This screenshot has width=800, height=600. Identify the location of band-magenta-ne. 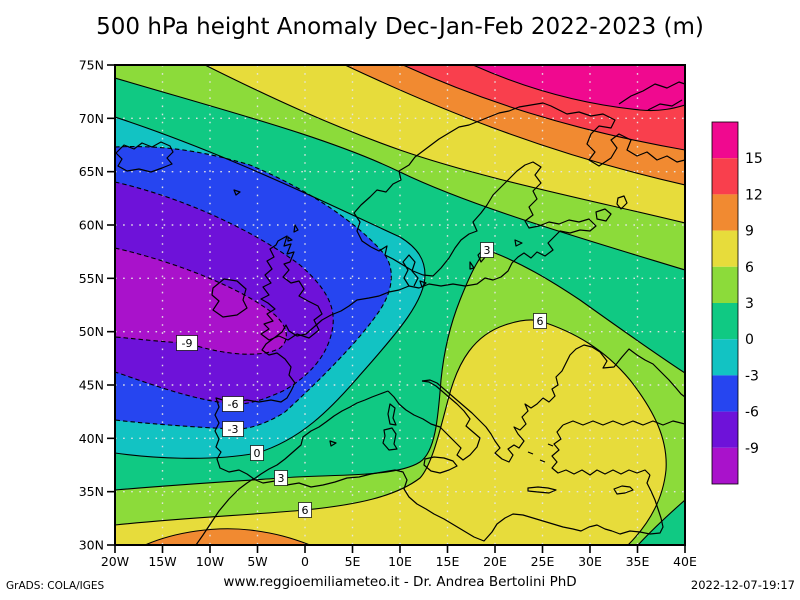
(579, 88).